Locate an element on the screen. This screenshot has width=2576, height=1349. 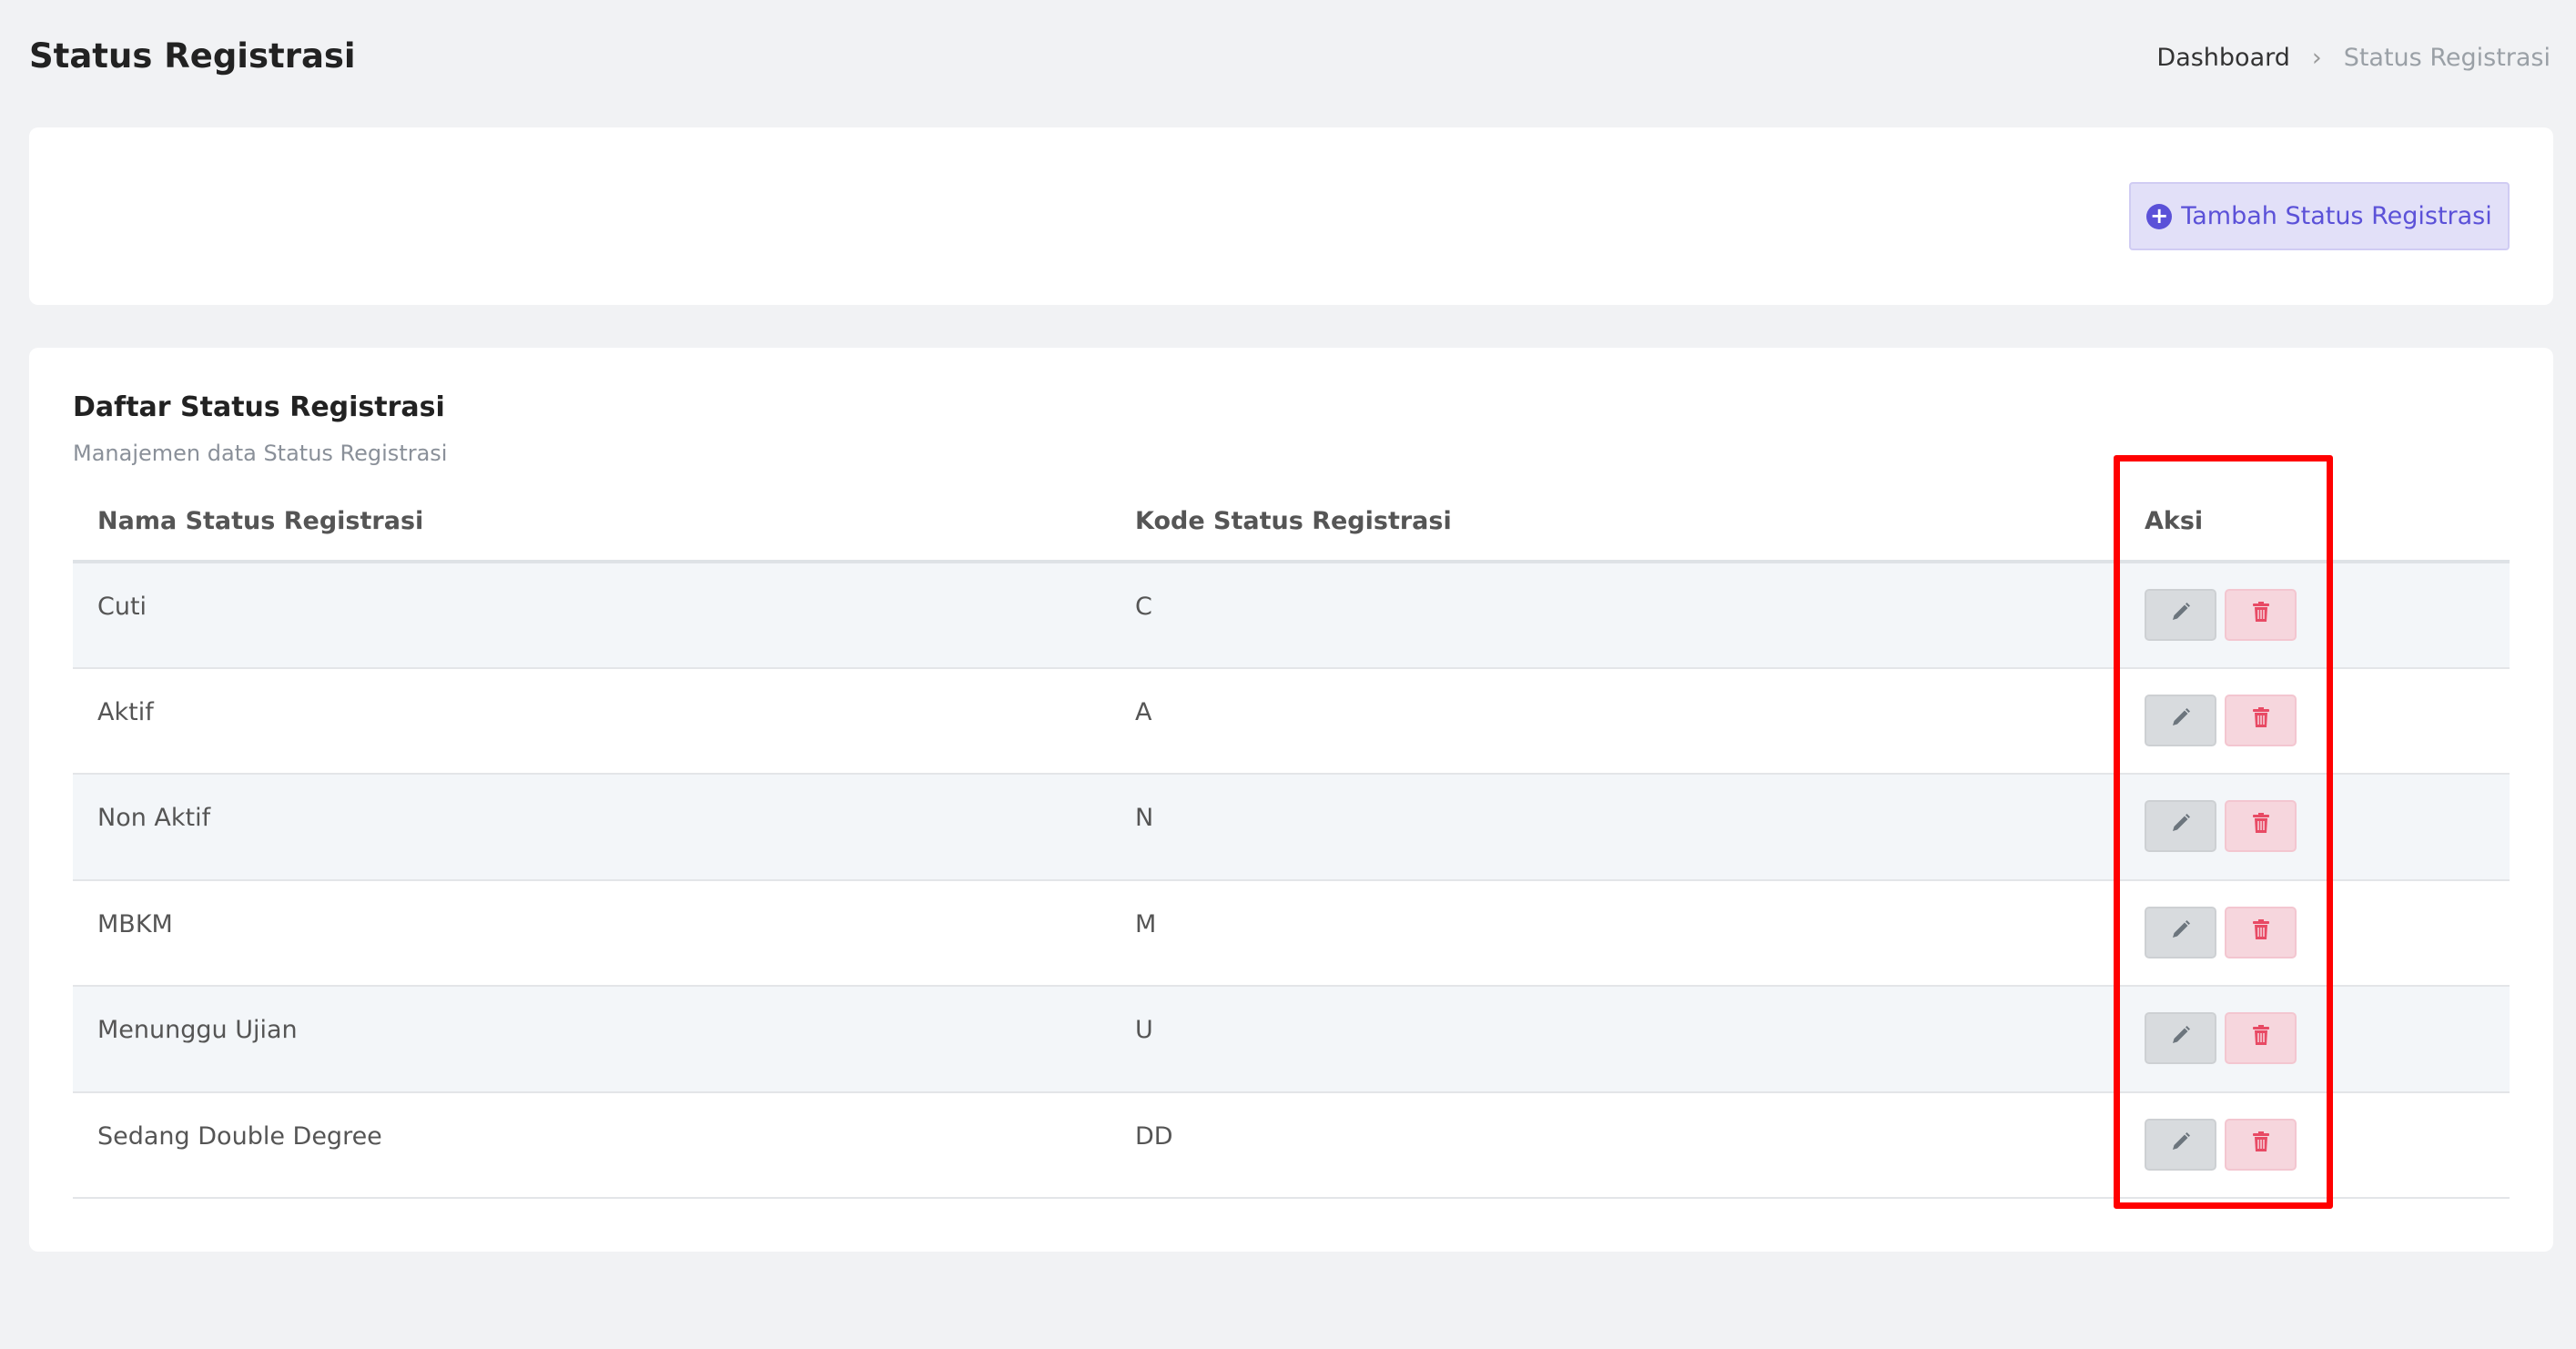
column-header-actions: Aksi is located at coordinates (2315, 522).